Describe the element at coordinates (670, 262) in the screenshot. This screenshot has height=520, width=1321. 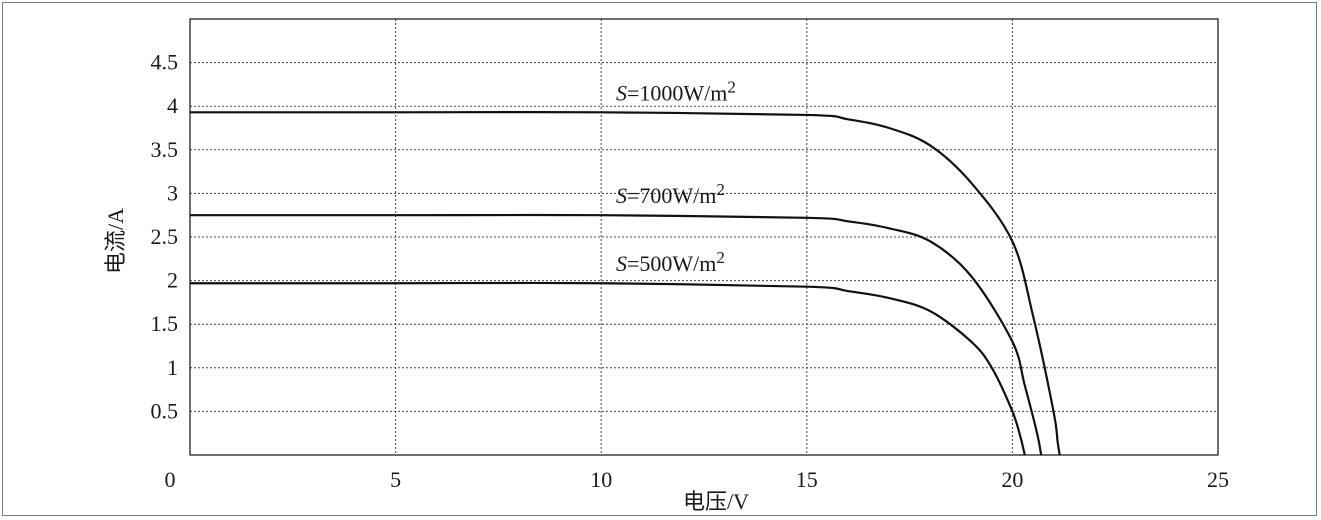
I see `series-label-3: S=500W/m2` at that location.